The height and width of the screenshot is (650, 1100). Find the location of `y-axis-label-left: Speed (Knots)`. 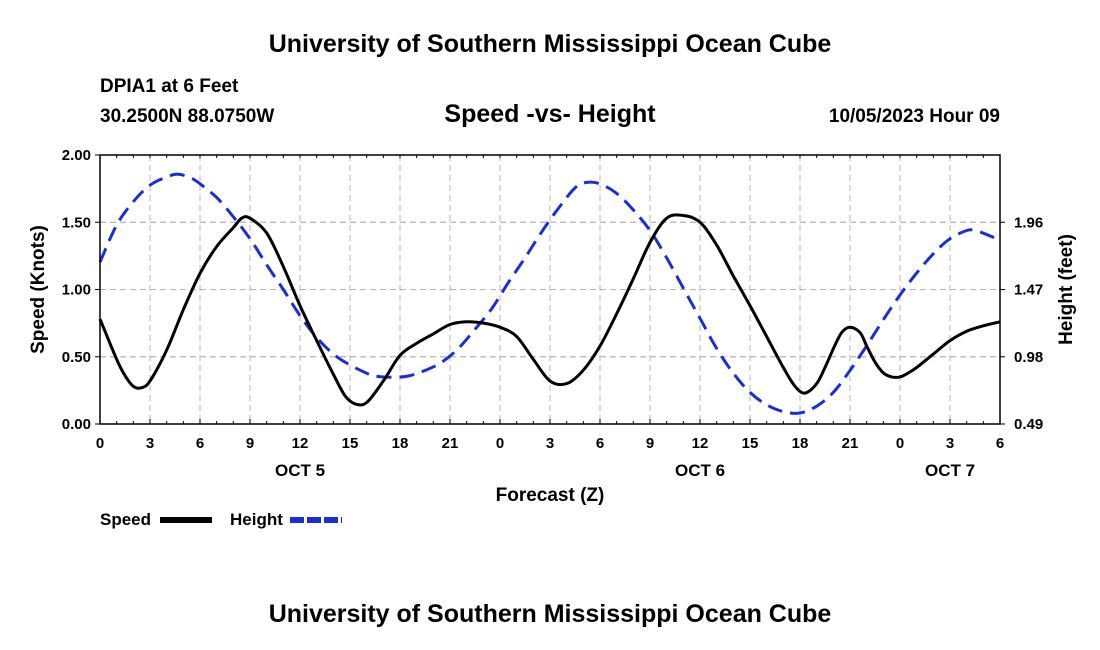

y-axis-label-left: Speed (Knots) is located at coordinates (38, 289).